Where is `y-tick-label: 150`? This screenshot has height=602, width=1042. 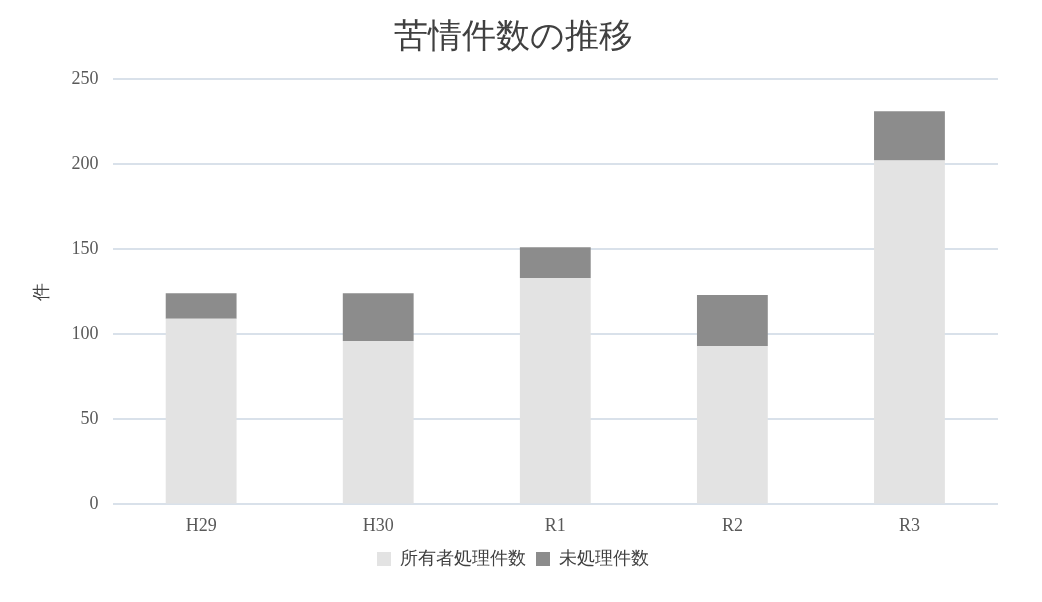
y-tick-label: 150 is located at coordinates (85, 247).